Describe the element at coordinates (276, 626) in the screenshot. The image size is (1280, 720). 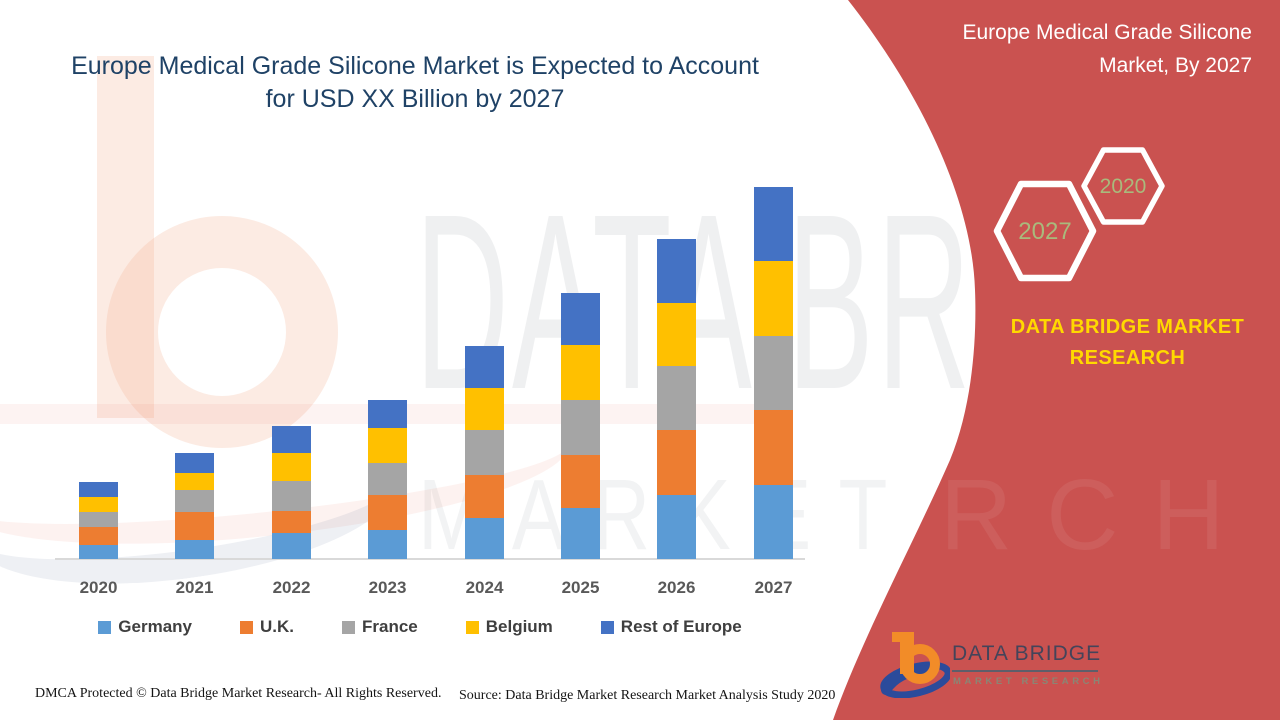
I see `legend-label: U.K.` at that location.